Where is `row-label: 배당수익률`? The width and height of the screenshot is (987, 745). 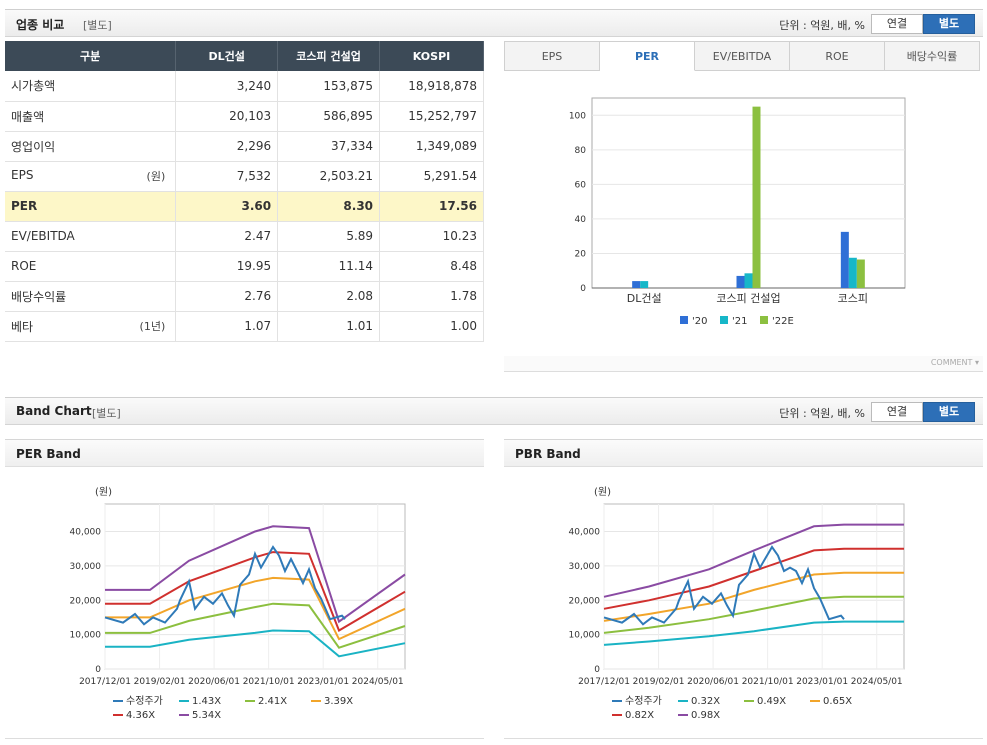 row-label: 배당수익률 is located at coordinates (39, 296).